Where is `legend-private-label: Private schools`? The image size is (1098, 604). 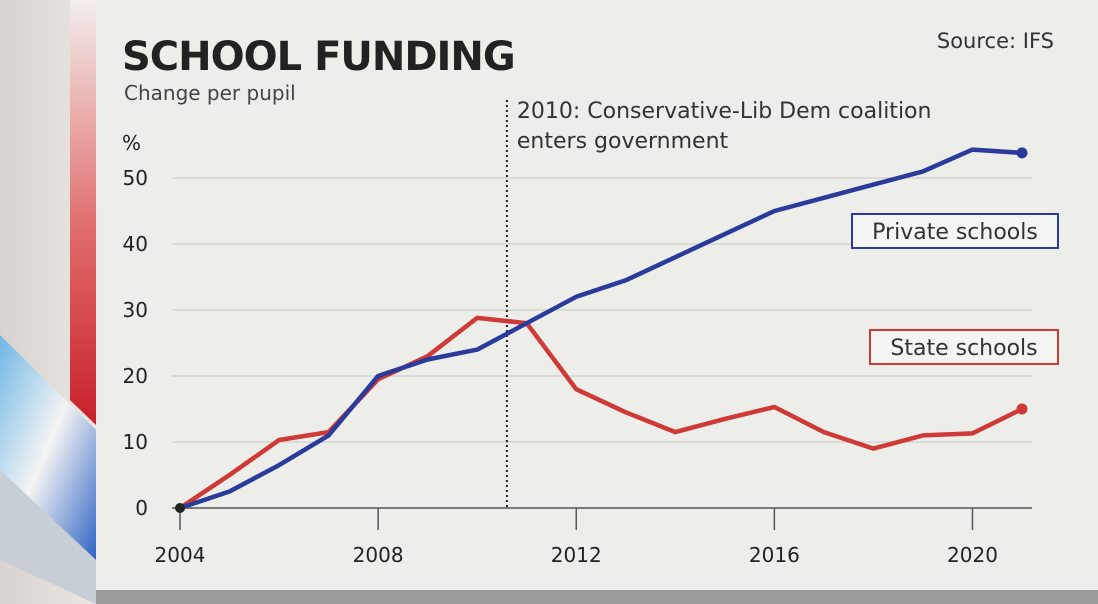
legend-private-label: Private schools is located at coordinates (955, 232).